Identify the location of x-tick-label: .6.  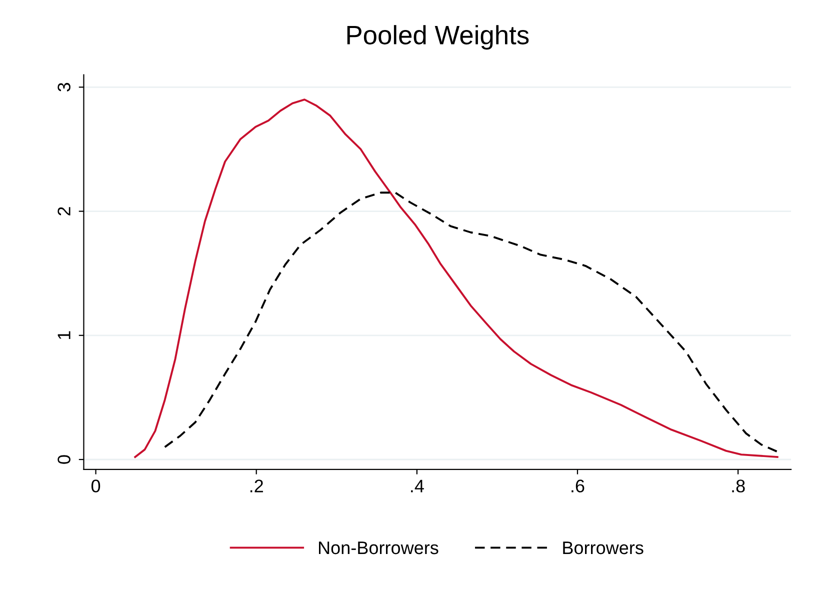
(578, 486).